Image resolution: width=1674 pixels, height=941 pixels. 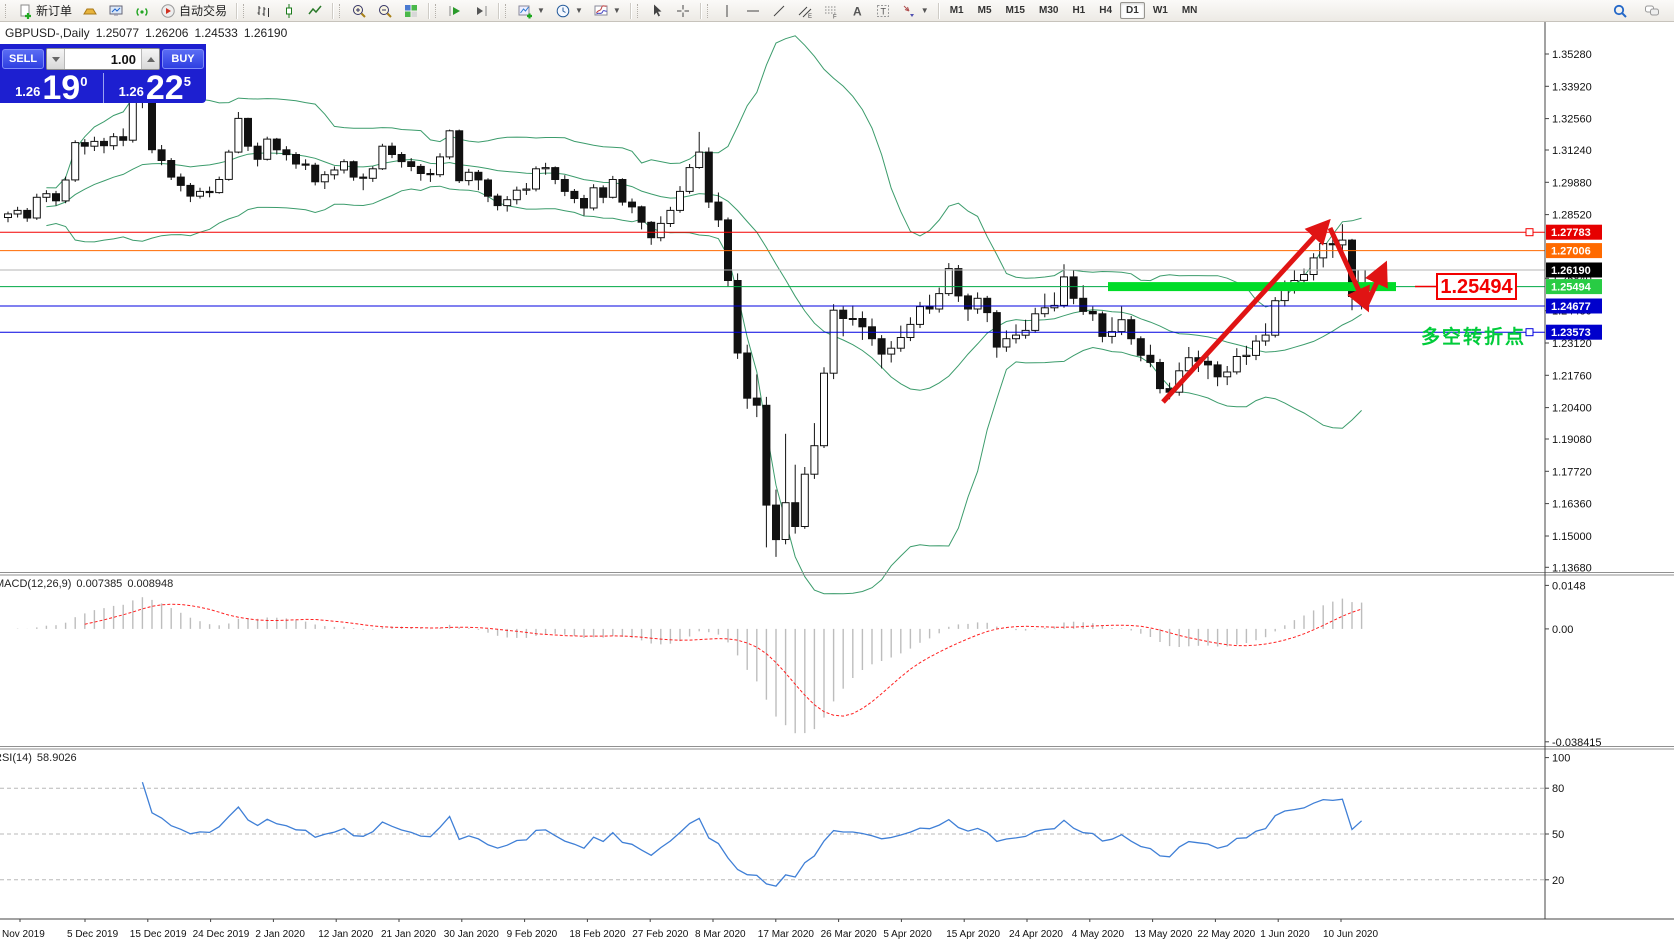 I want to click on price-tick-label: 1.35280, so click(x=1572, y=55).